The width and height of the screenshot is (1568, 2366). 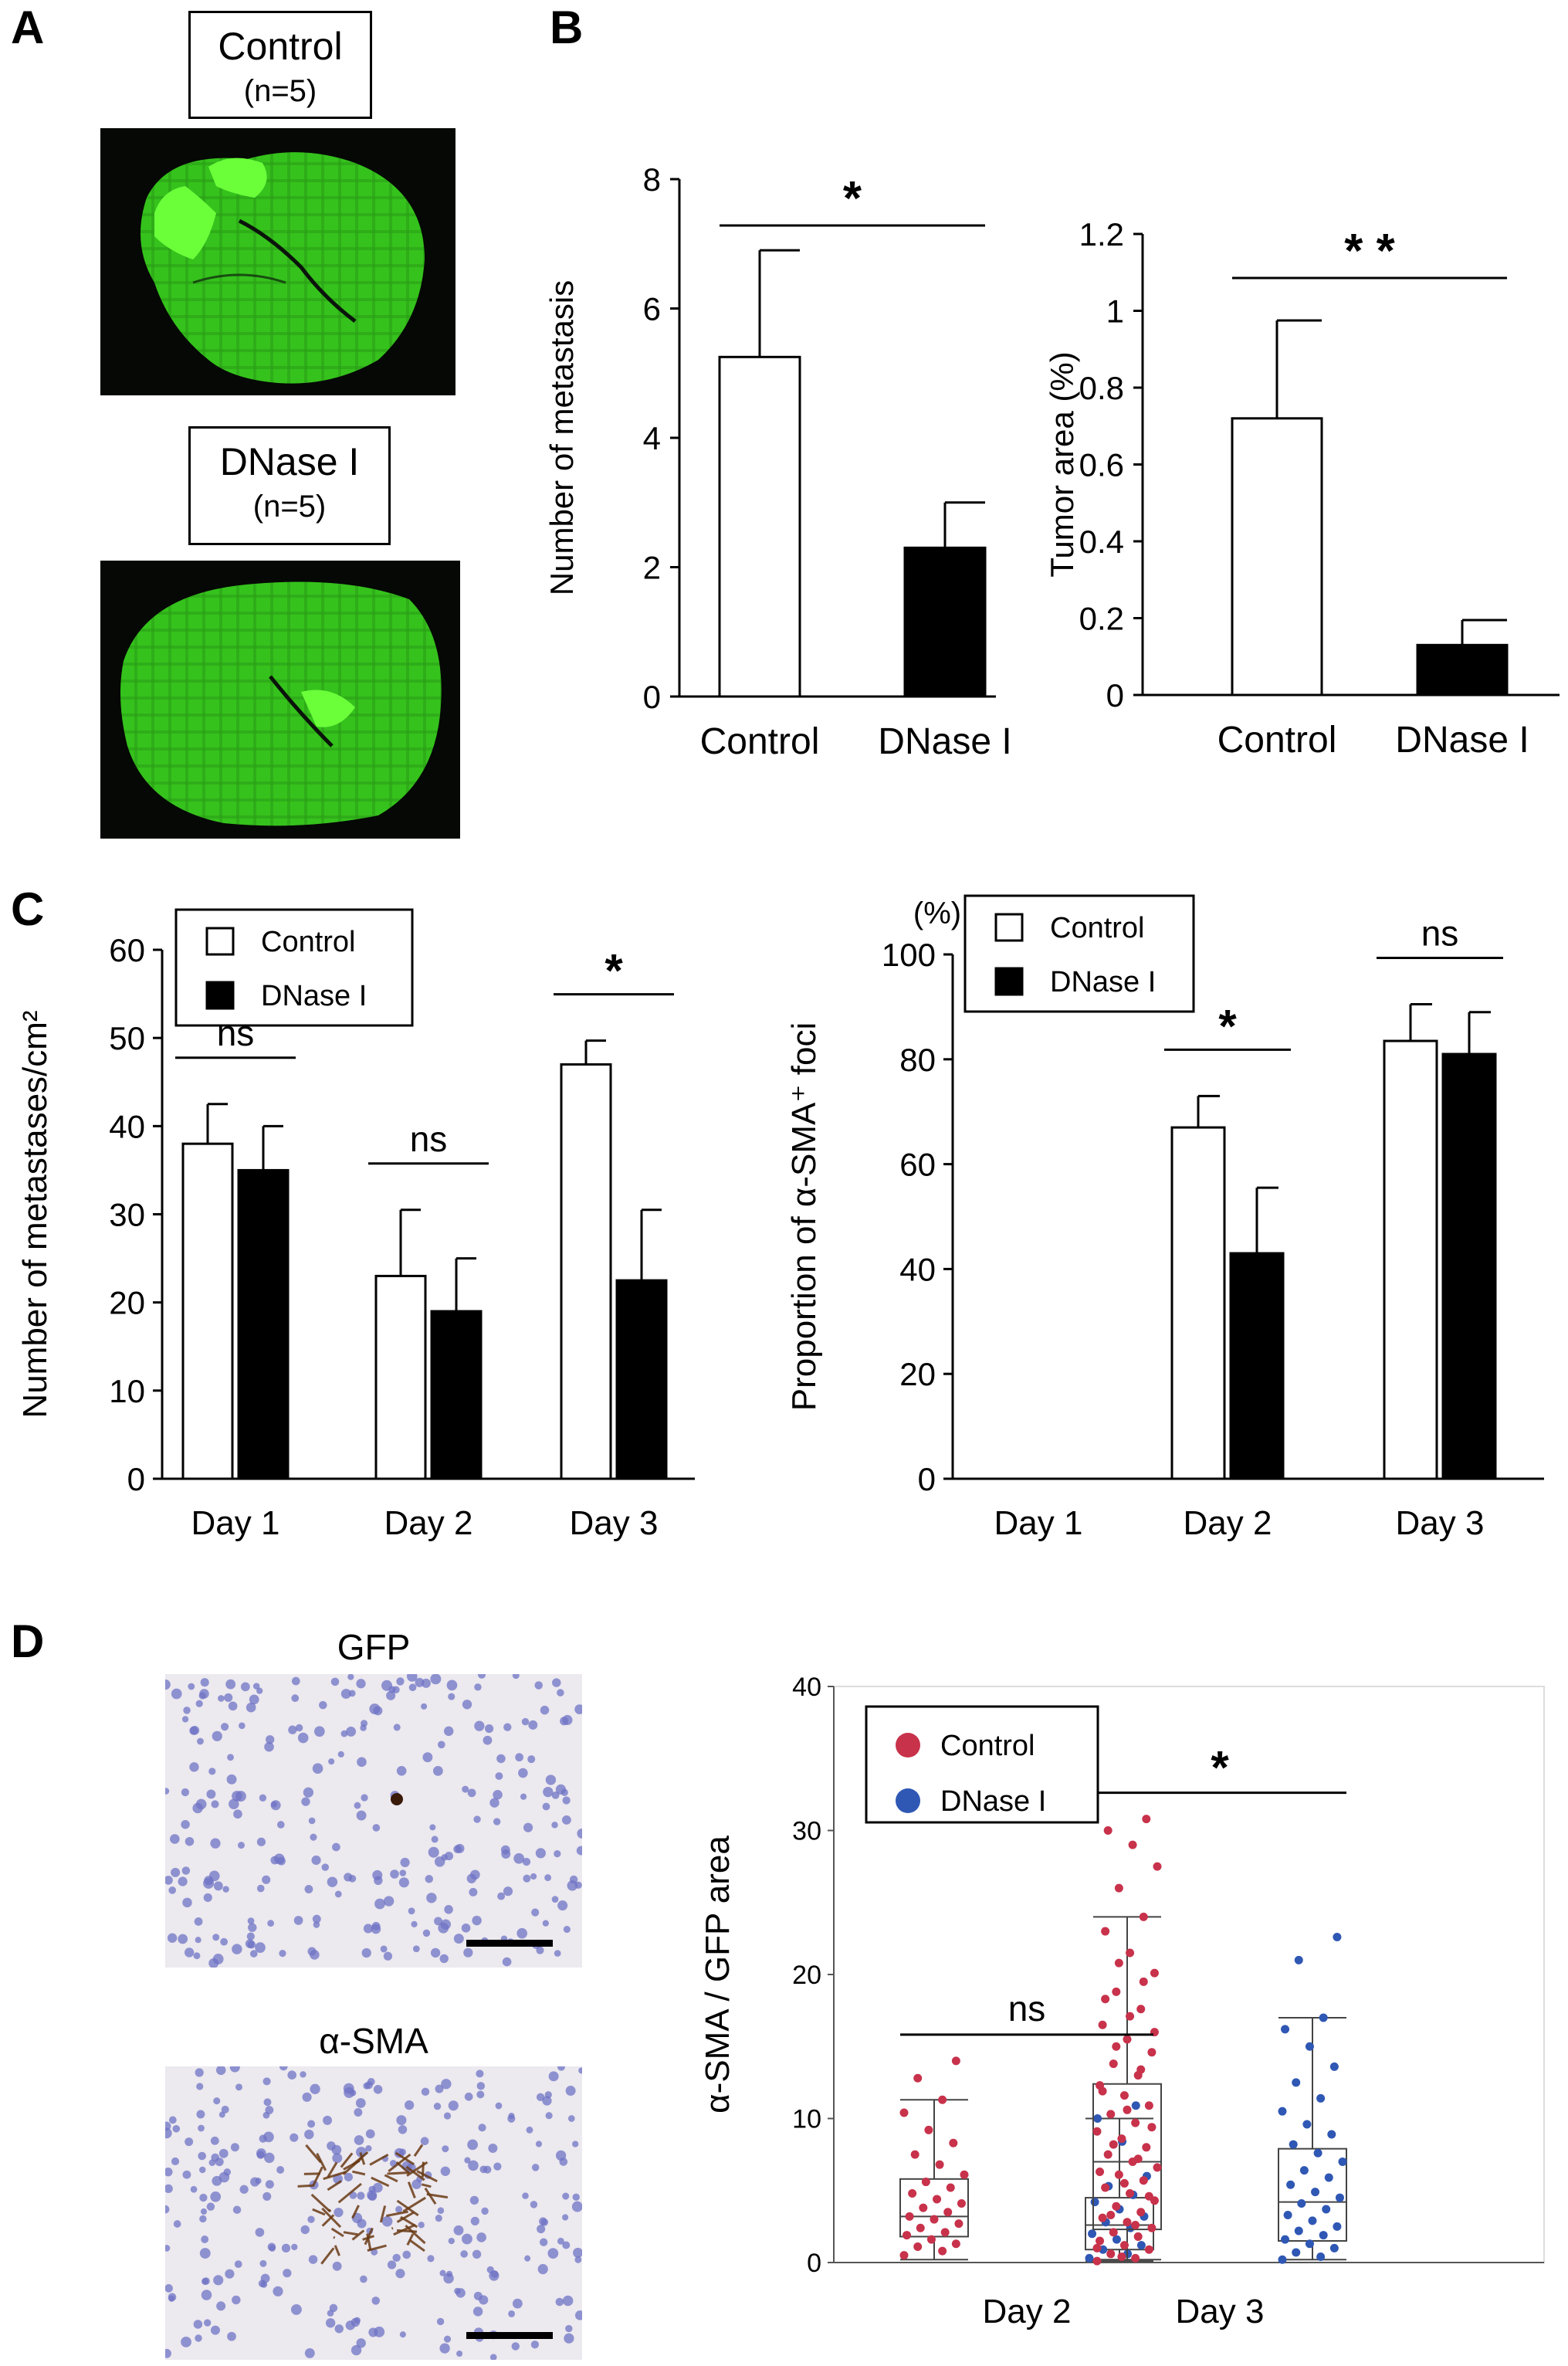 What do you see at coordinates (280, 700) in the screenshot?
I see `dnase-liver-image` at bounding box center [280, 700].